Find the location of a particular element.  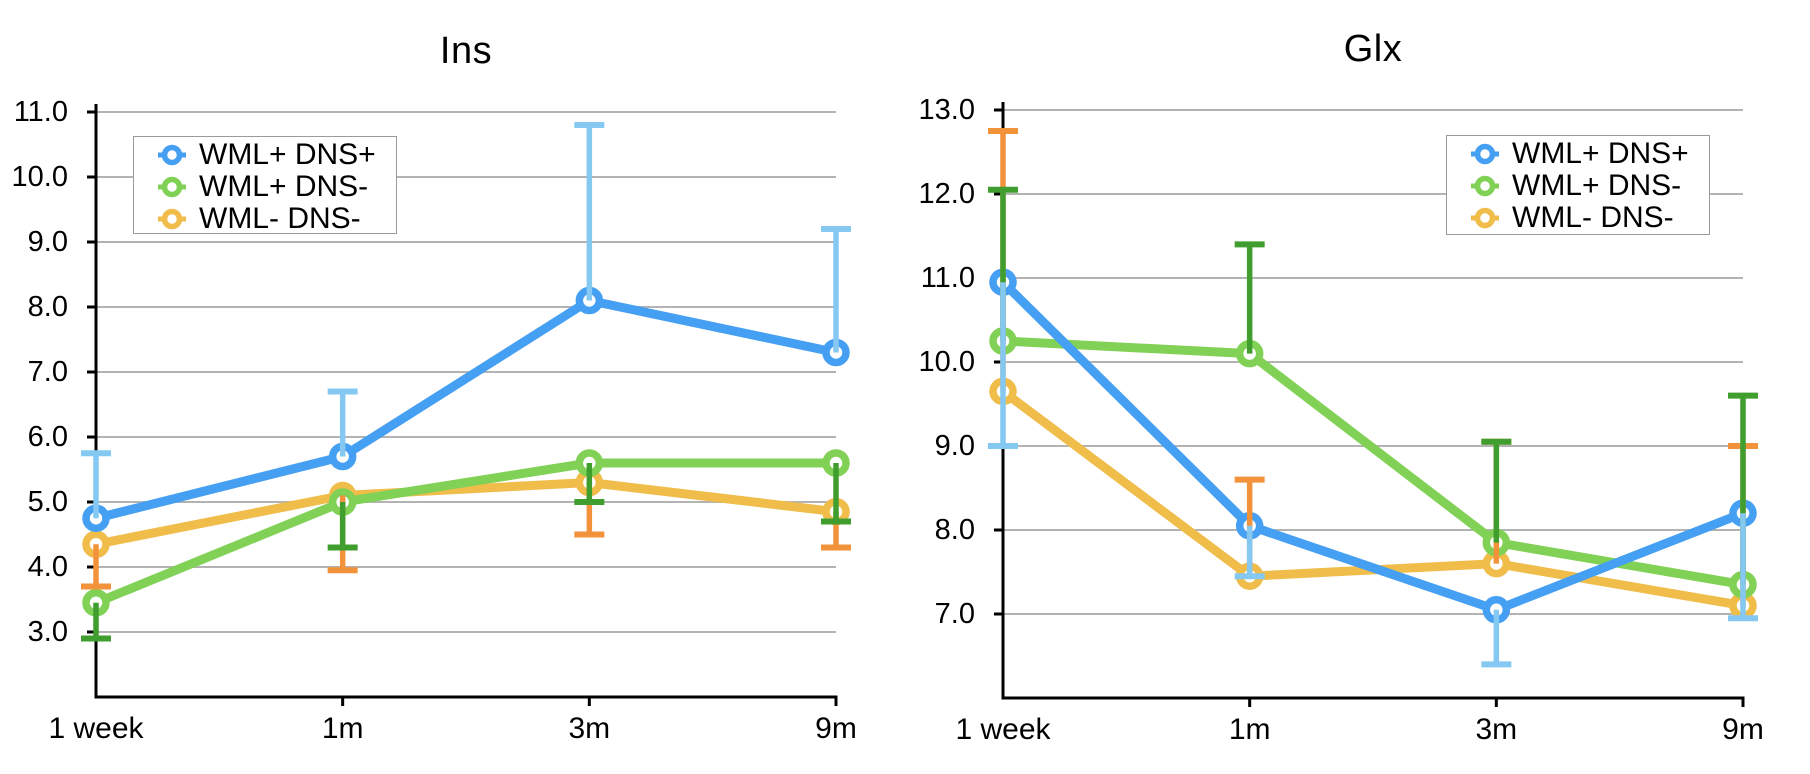

y-tick-label: 13.0 is located at coordinates (946, 110).